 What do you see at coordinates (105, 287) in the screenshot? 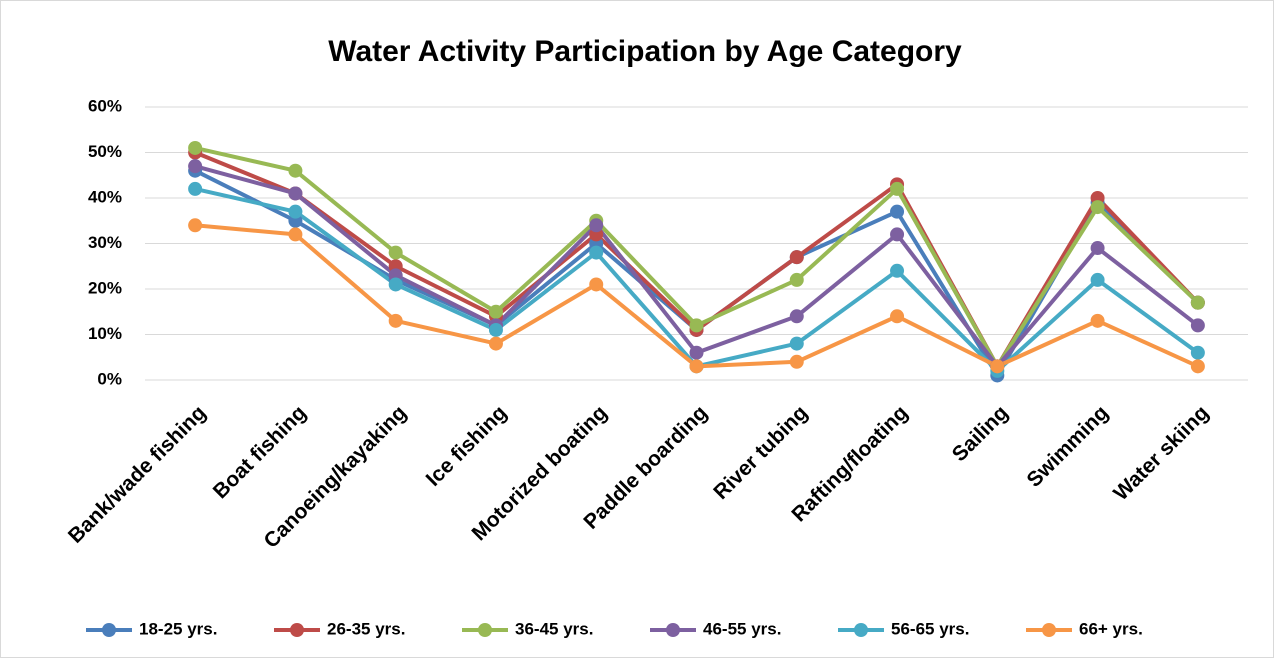
I see `y-tick-label: 20%` at bounding box center [105, 287].